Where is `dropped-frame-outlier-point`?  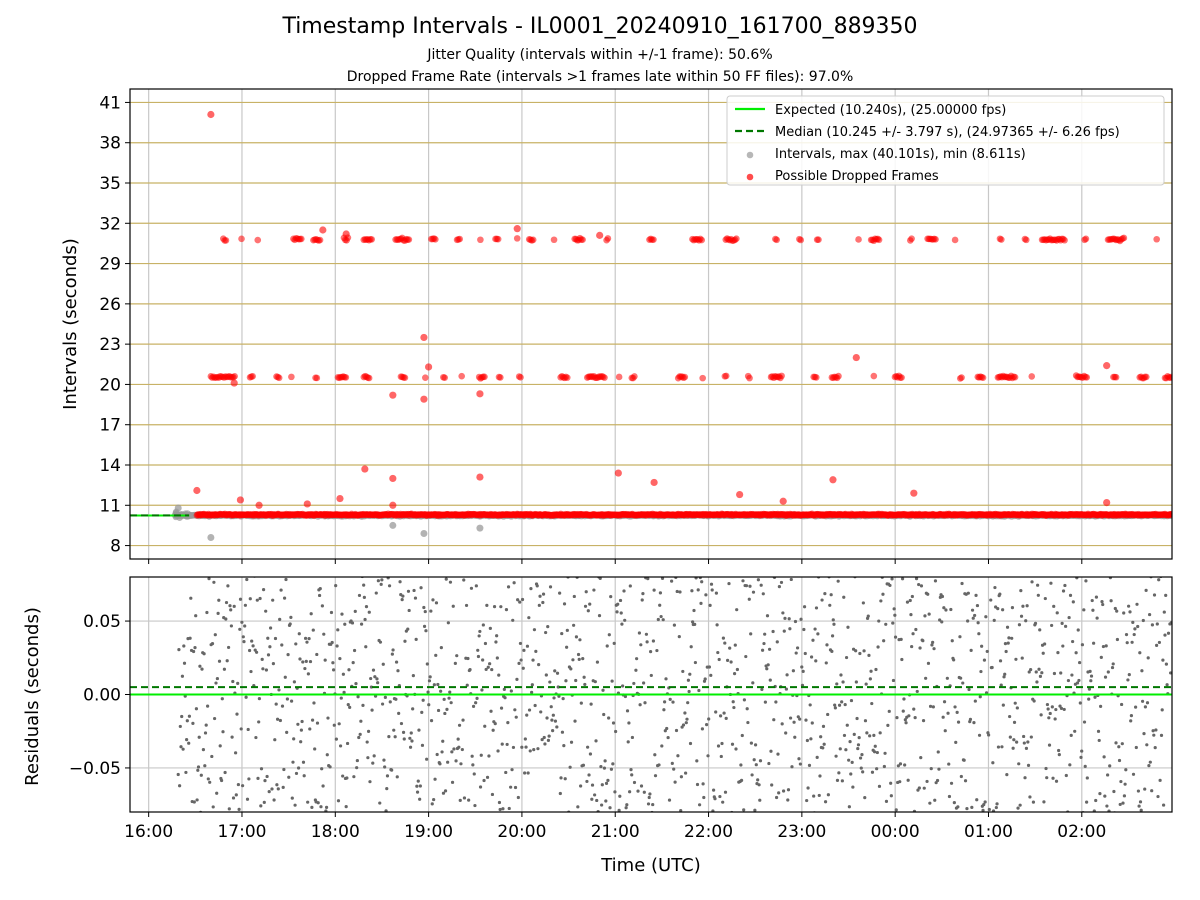
dropped-frame-outlier-point is located at coordinates (240, 500).